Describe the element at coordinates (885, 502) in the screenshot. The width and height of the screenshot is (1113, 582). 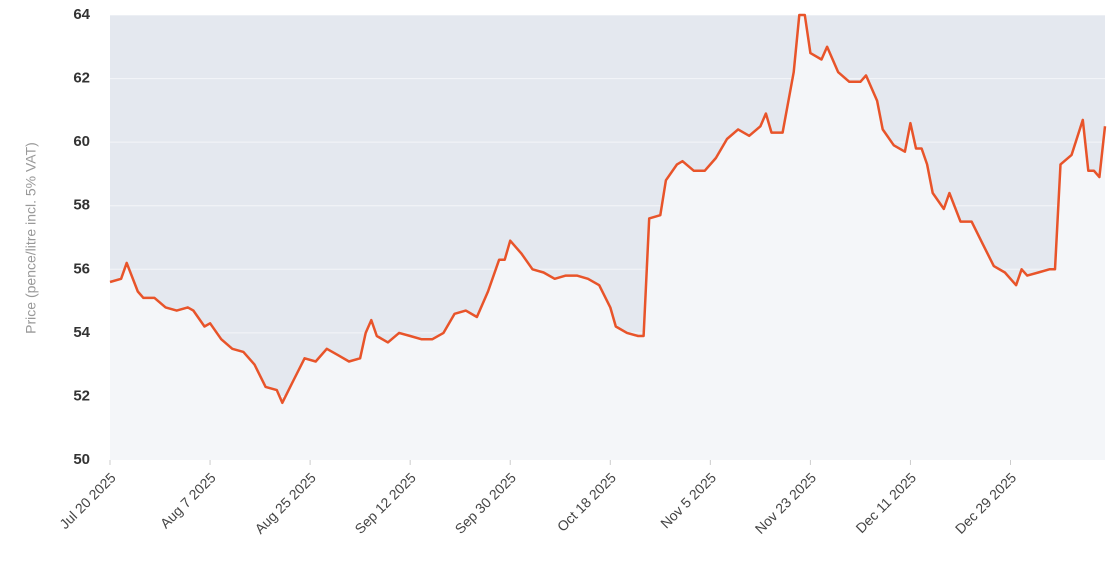
I see `x-tick-label: Dec 11 2025` at that location.